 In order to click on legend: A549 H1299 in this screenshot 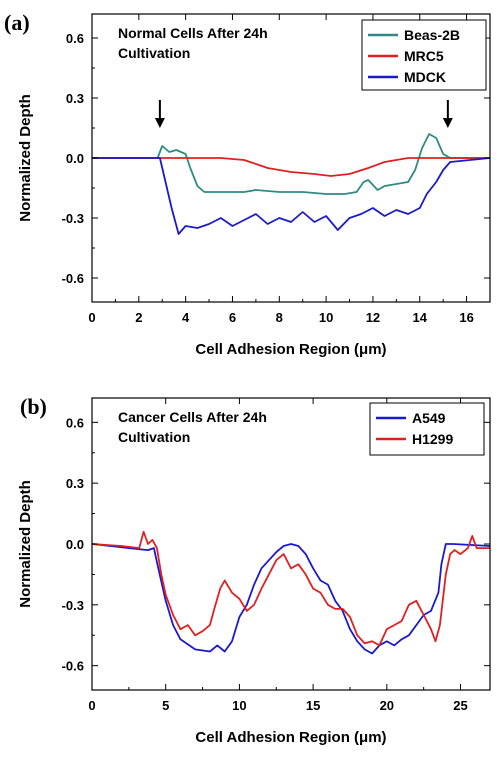, I will do `click(427, 429)`.